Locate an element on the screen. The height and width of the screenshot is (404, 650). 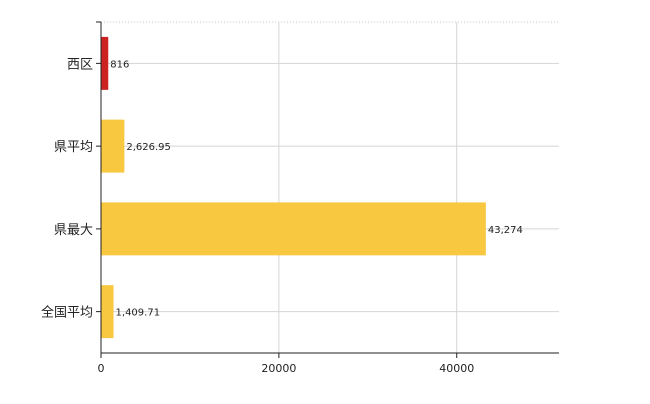
value-label: 43,274 is located at coordinates (505, 230).